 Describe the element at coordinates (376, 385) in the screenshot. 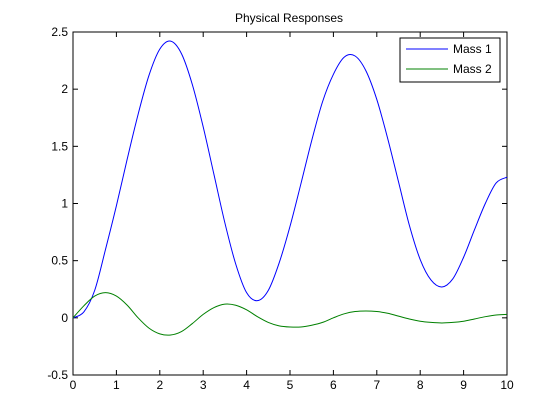

I see `x-tick-label: 7` at that location.